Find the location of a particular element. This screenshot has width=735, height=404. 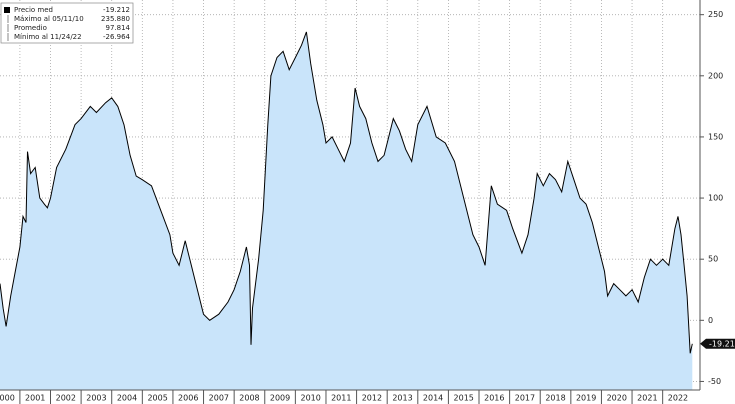

y-tick-label: 100 is located at coordinates (715, 198).